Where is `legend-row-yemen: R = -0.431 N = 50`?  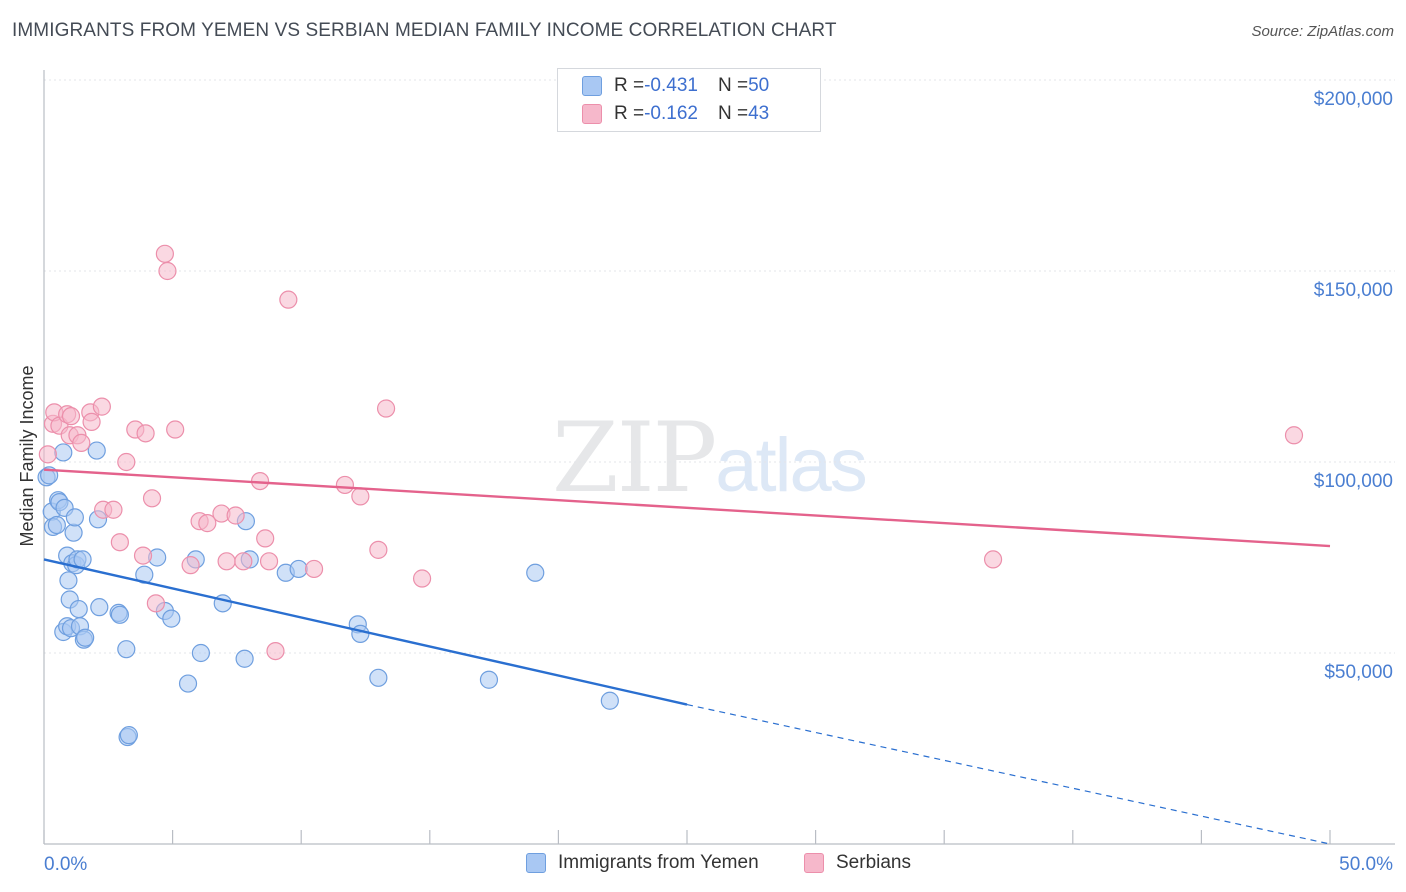 legend-row-yemen: R = -0.431 N = 50 is located at coordinates (675, 86).